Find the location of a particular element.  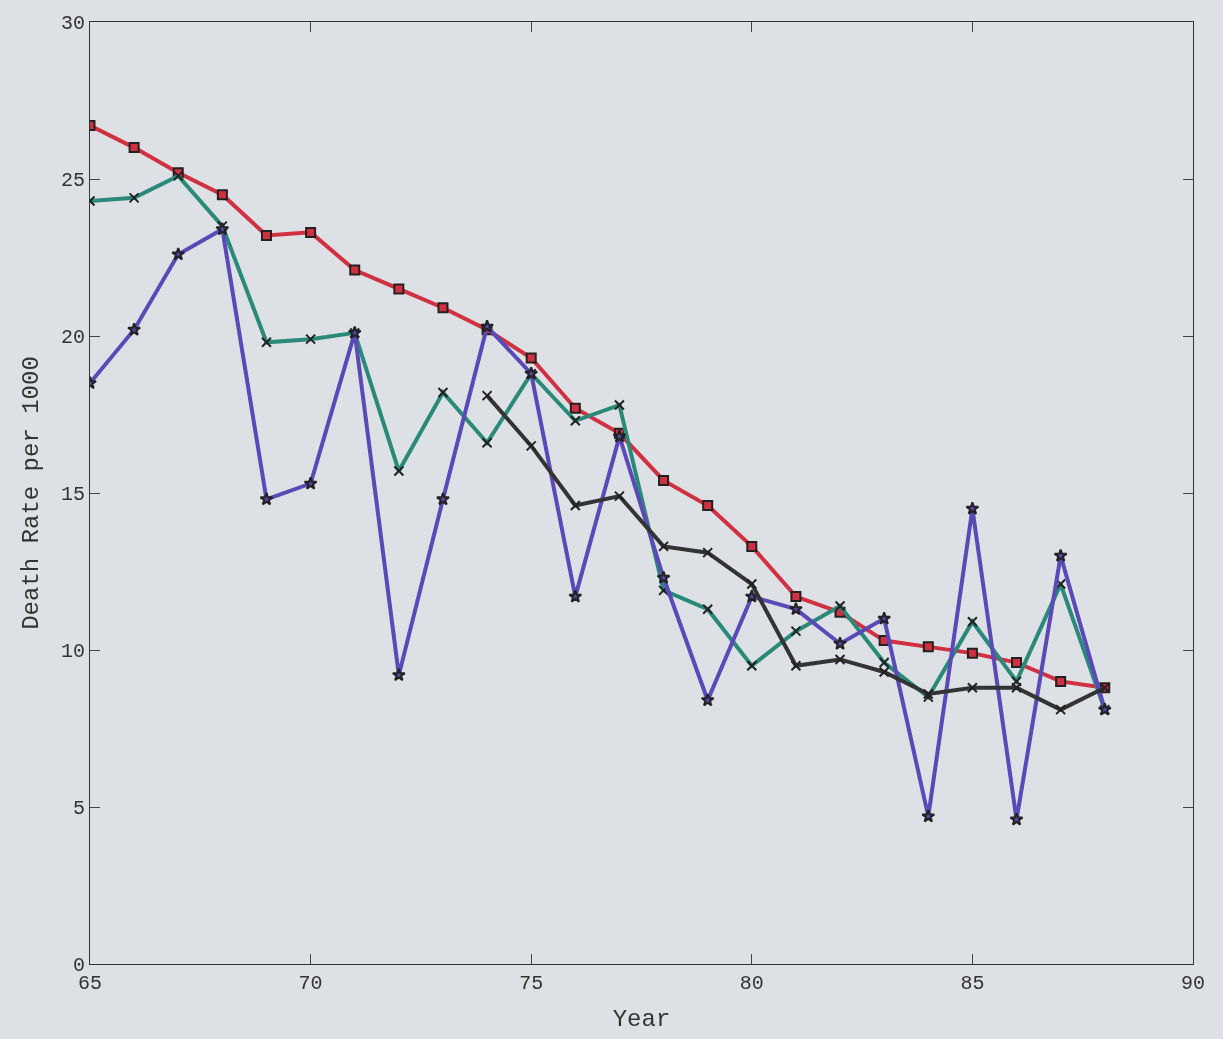

x-tick-label: 85 is located at coordinates (972, 983).